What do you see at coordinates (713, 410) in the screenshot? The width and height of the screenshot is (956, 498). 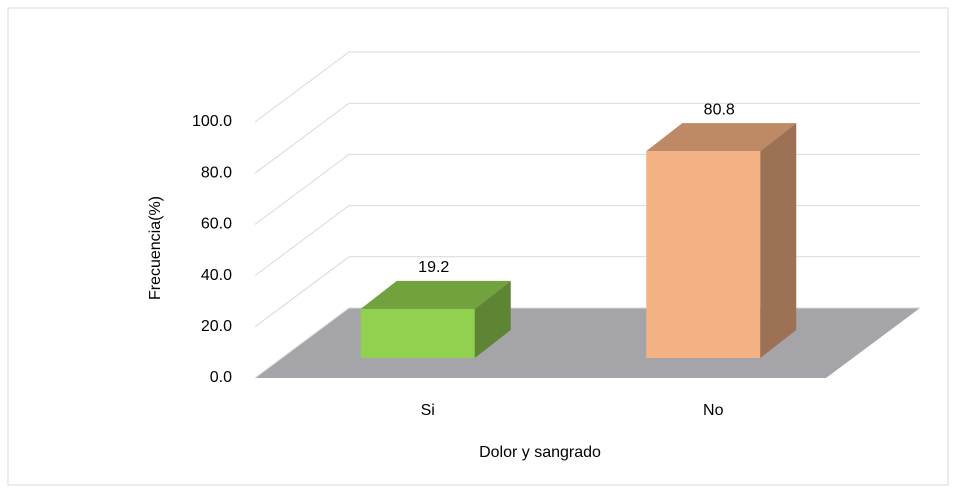 I see `x-tick-label: No` at bounding box center [713, 410].